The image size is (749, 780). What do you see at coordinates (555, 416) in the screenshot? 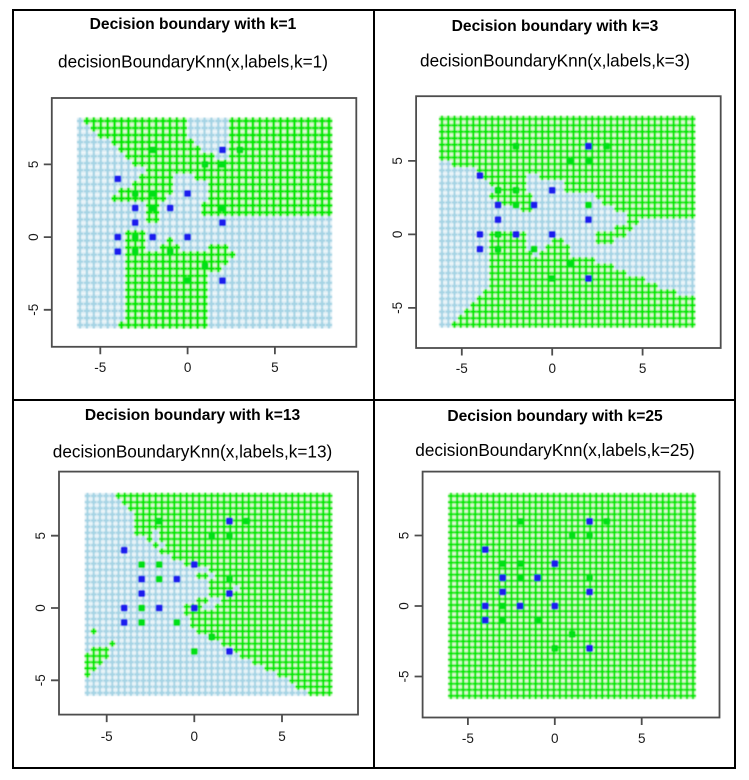
I see `svg-text: Decision boundary with k=25` at bounding box center [555, 416].